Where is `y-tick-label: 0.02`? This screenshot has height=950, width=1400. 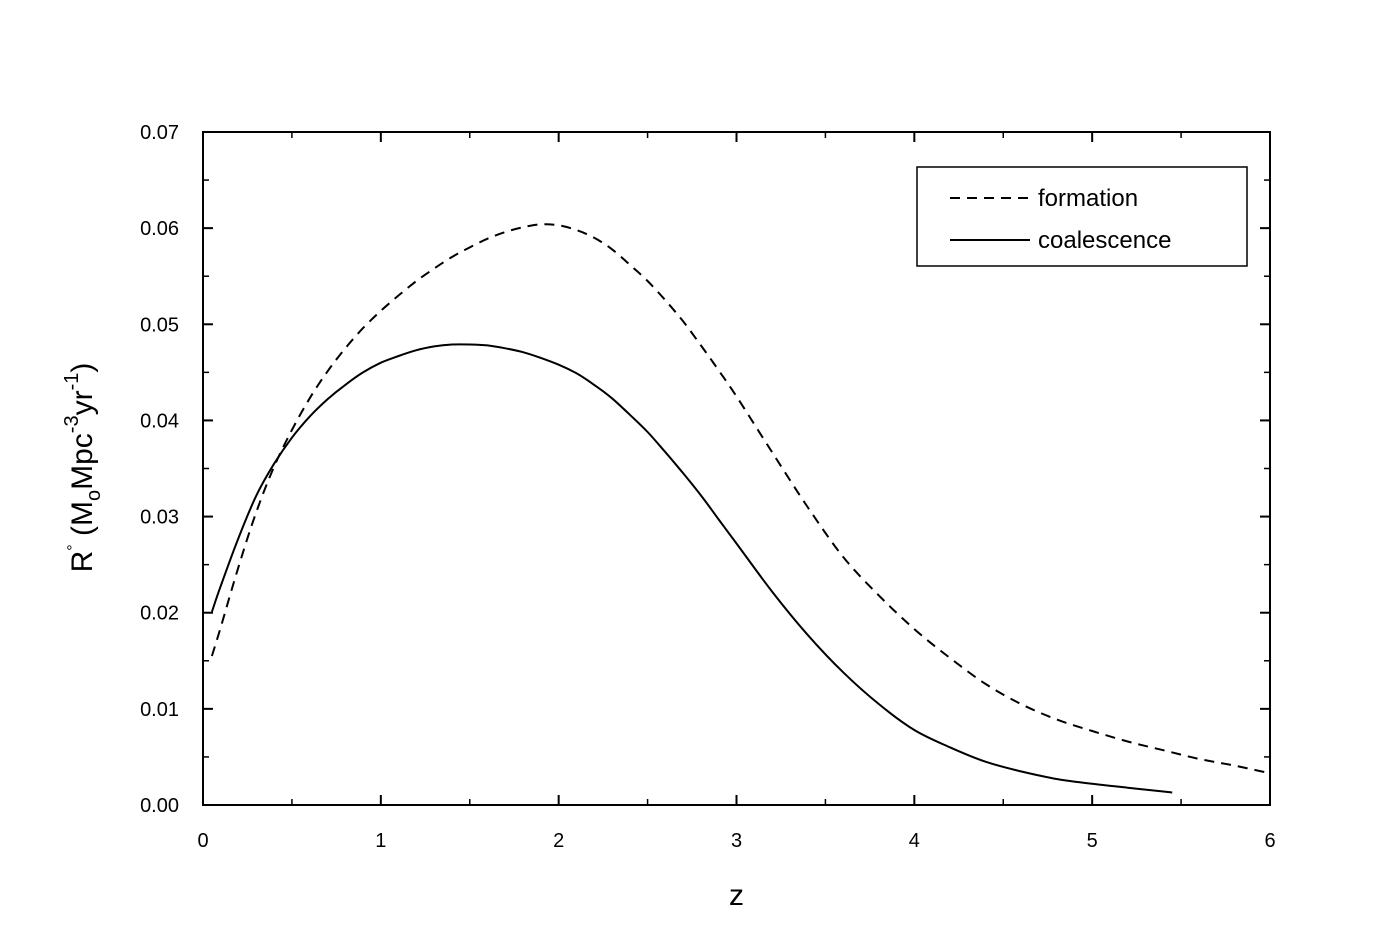 y-tick-label: 0.02 is located at coordinates (159, 614).